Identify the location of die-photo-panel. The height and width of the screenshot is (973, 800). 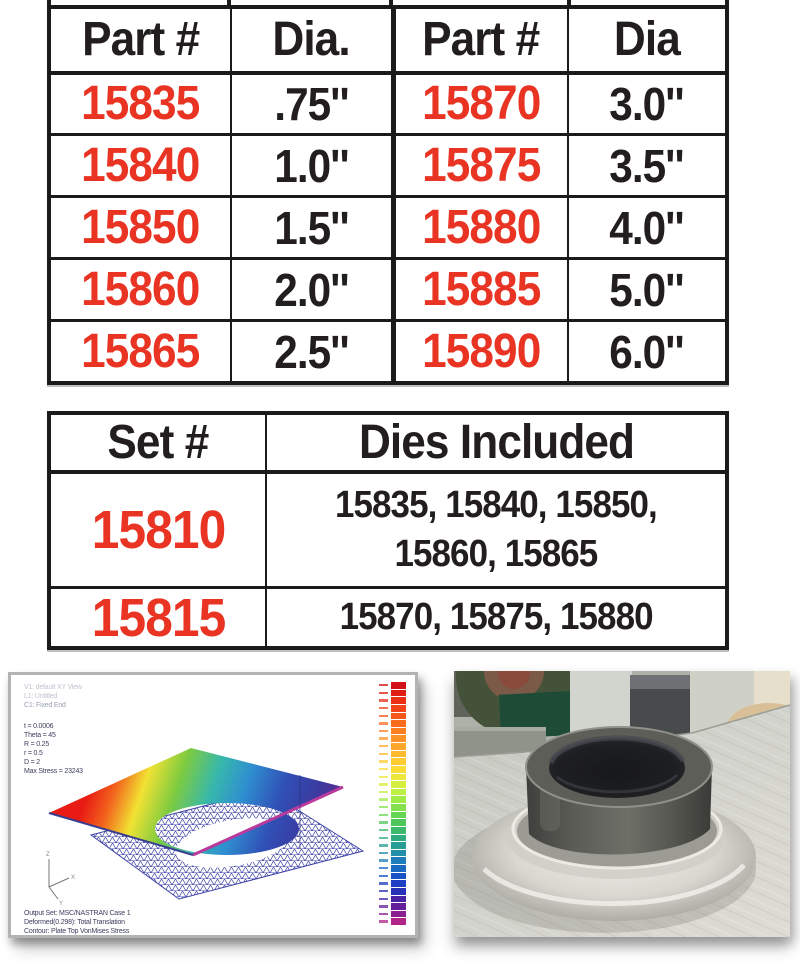
(622, 804).